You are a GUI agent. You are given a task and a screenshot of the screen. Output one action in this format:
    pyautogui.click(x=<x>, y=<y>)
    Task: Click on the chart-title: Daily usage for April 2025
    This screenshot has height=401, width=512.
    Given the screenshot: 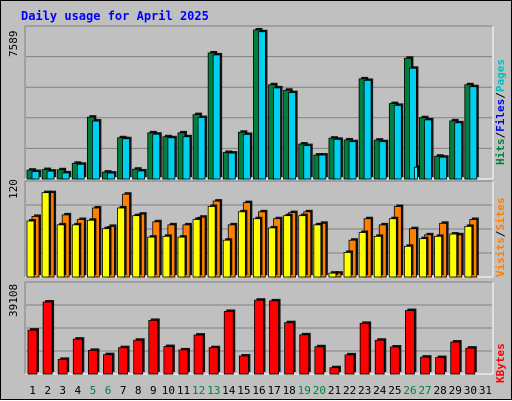 What is the action you would take?
    pyautogui.click(x=115, y=16)
    